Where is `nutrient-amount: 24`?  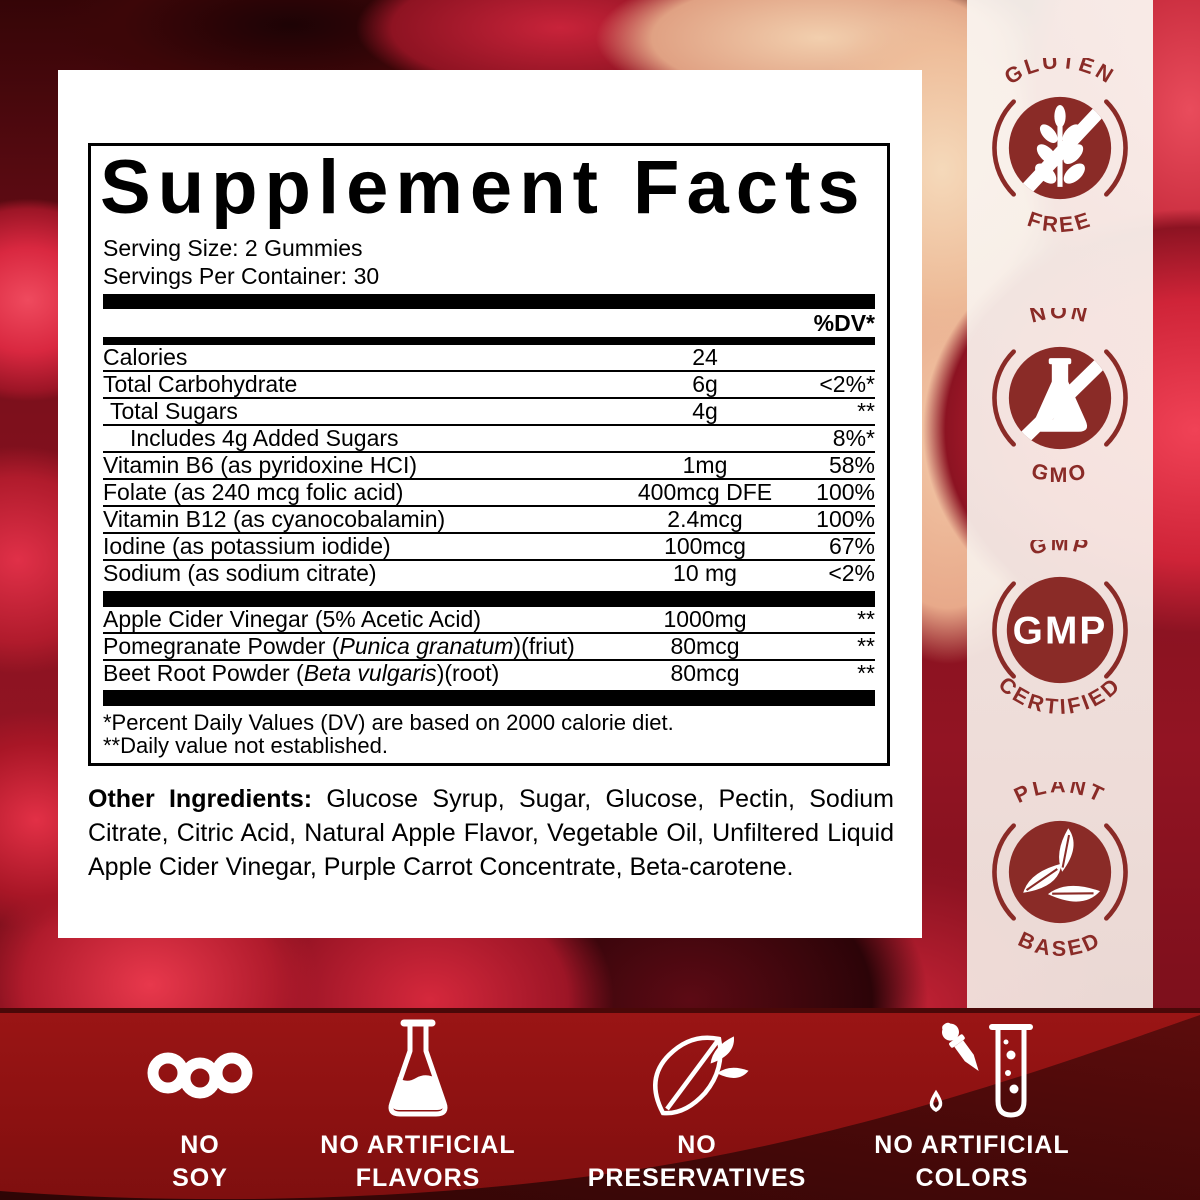
nutrient-amount: 24 is located at coordinates (705, 357).